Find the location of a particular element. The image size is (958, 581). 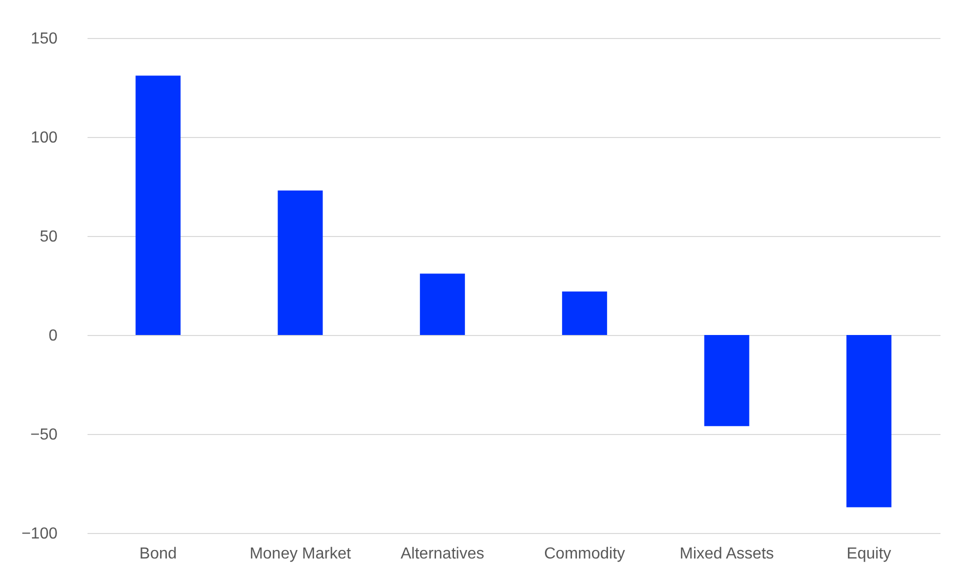

x-tick-label: Mixed Assets is located at coordinates (727, 554).